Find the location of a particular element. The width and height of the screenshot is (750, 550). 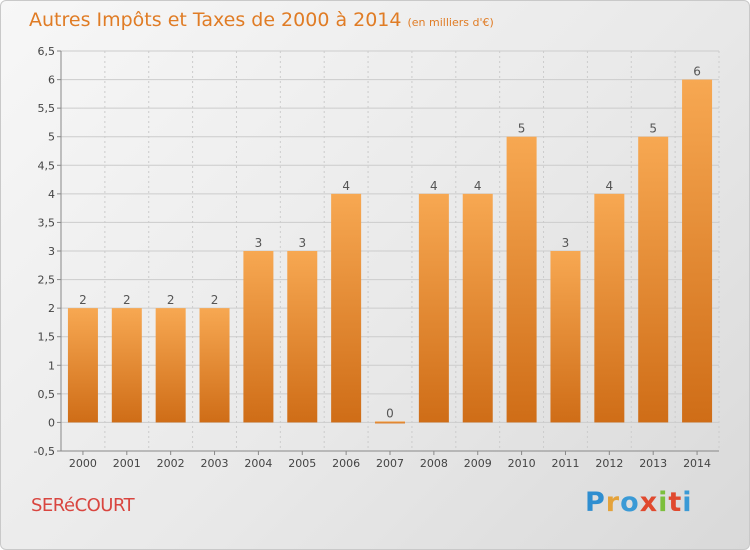

bar-2004 is located at coordinates (258, 337).